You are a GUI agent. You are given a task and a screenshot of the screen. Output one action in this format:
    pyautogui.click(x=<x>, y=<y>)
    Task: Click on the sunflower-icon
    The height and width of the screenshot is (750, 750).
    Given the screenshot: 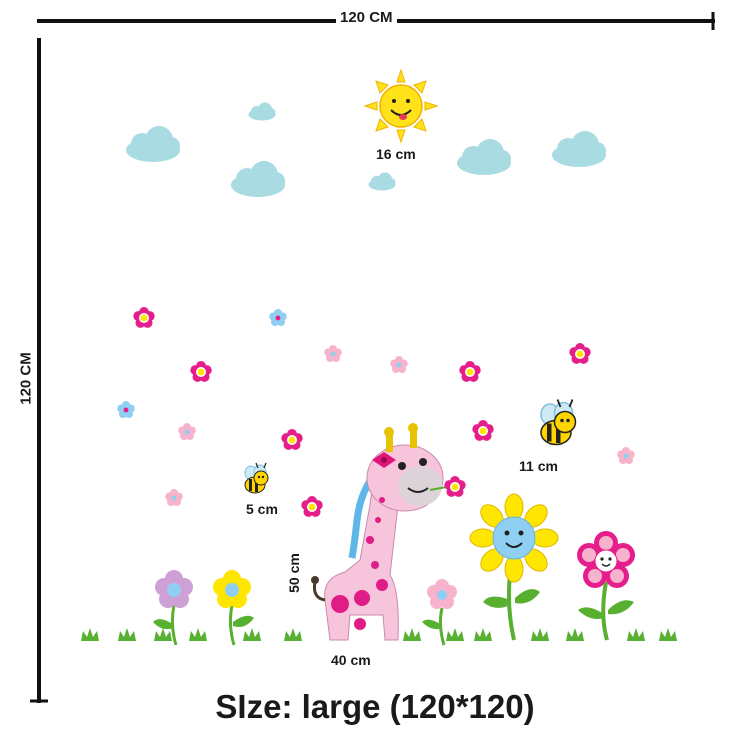 What is the action you would take?
    pyautogui.click(x=514, y=567)
    